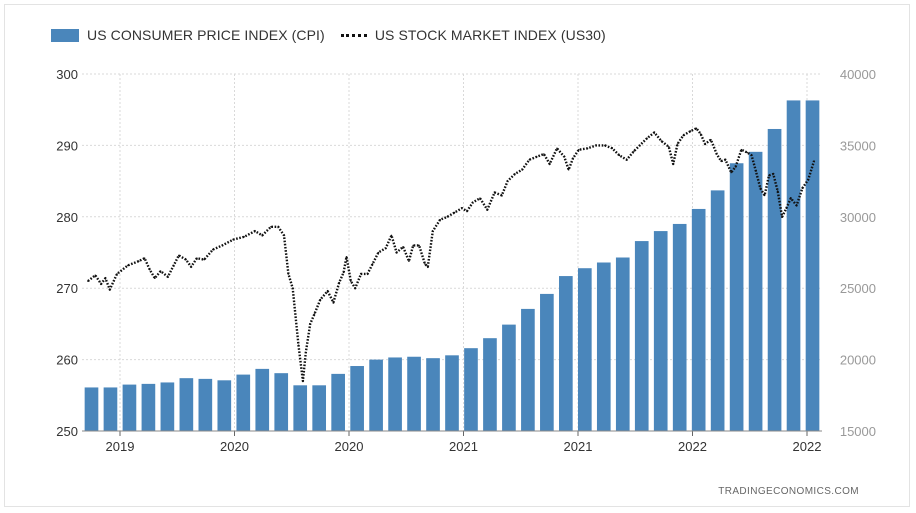 The height and width of the screenshot is (513, 916). I want to click on y-right-tick-label: 30000, so click(858, 217).